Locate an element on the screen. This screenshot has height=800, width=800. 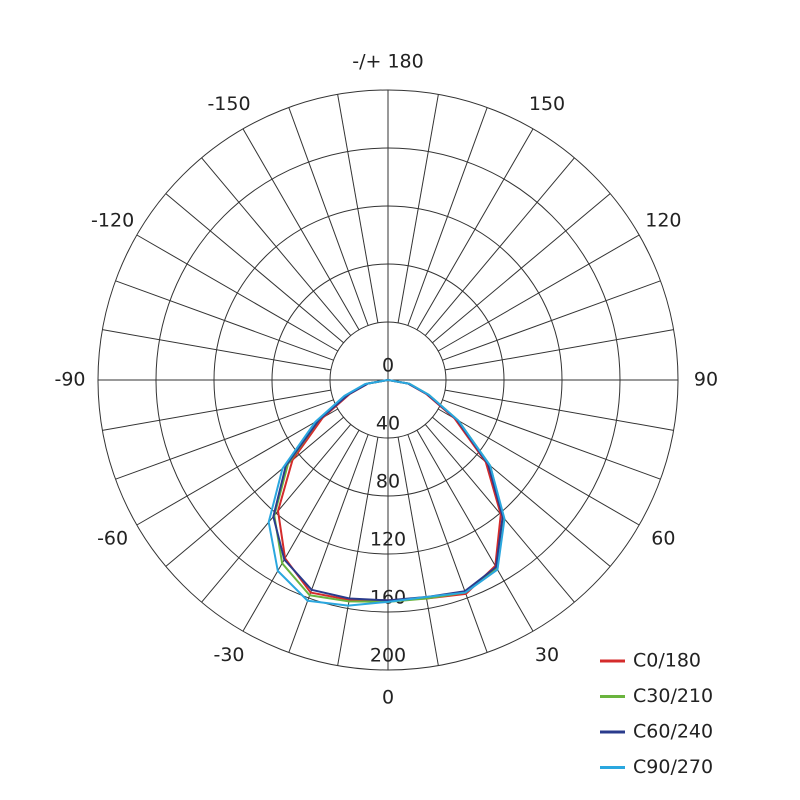
legend-label: C30/210 is located at coordinates (673, 696).